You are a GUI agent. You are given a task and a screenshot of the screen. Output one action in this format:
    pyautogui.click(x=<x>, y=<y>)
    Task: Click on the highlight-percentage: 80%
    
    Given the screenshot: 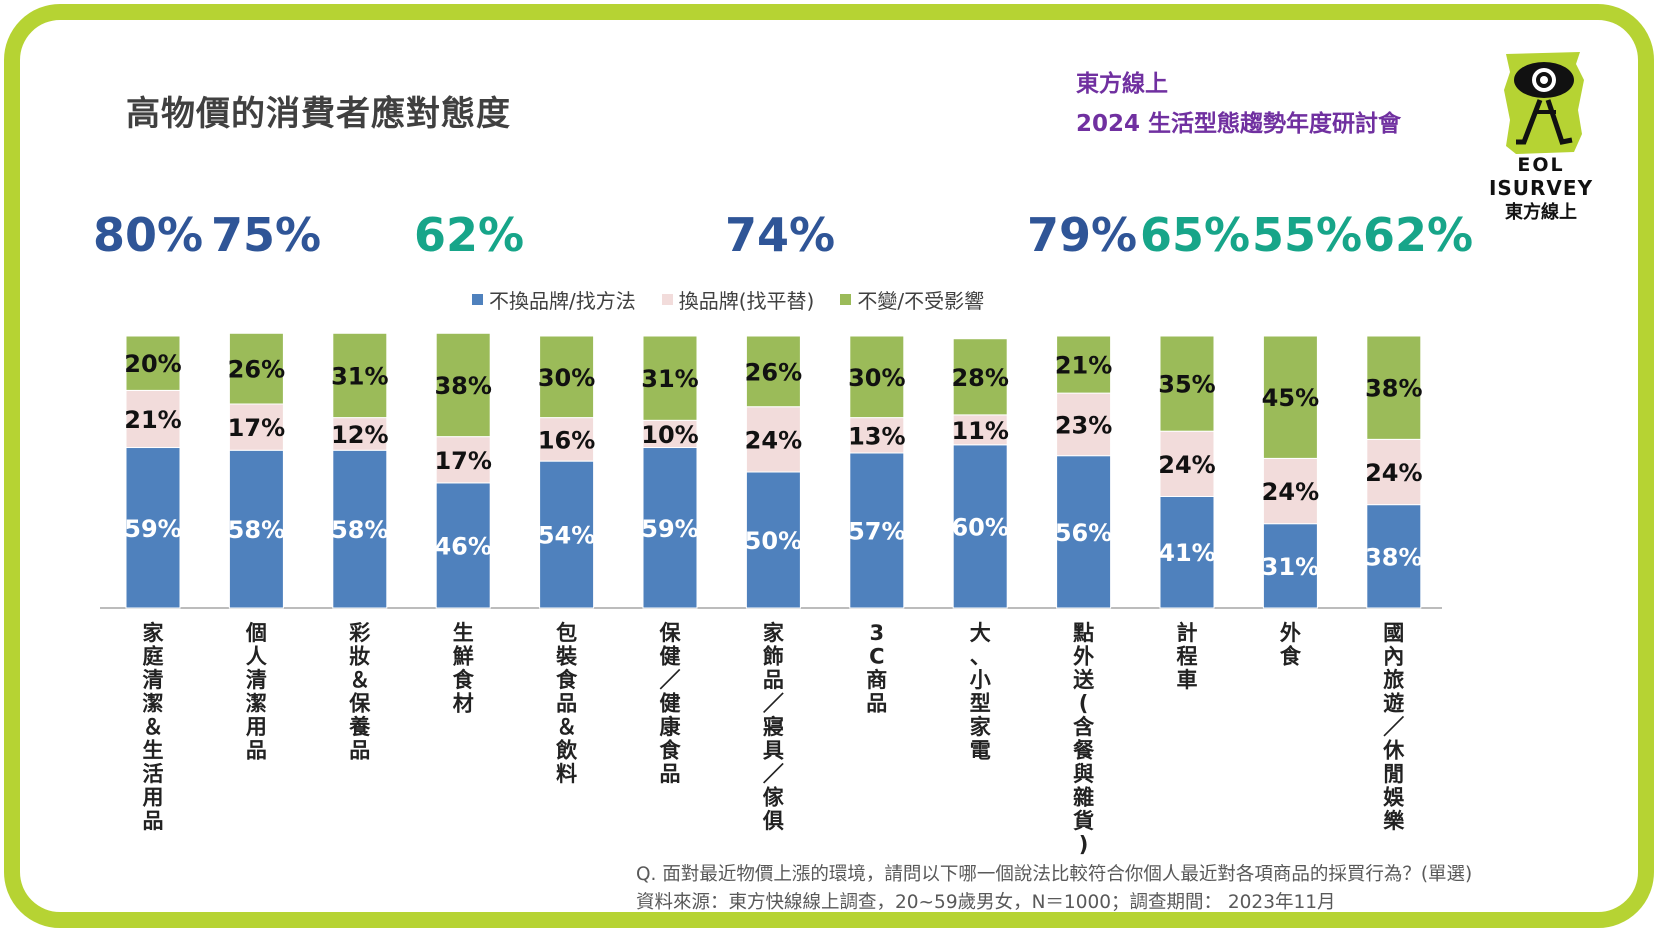 What is the action you would take?
    pyautogui.click(x=148, y=235)
    